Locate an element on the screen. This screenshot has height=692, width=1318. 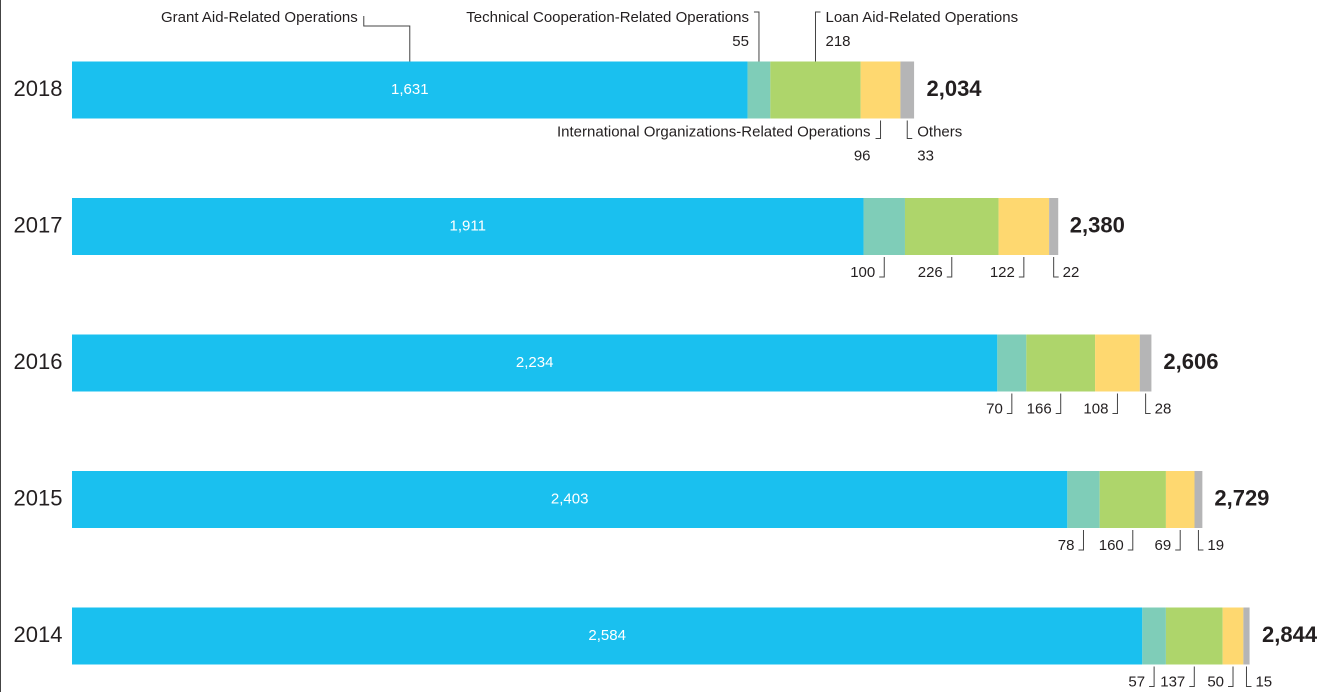
segment-value: 96 is located at coordinates (862, 155).